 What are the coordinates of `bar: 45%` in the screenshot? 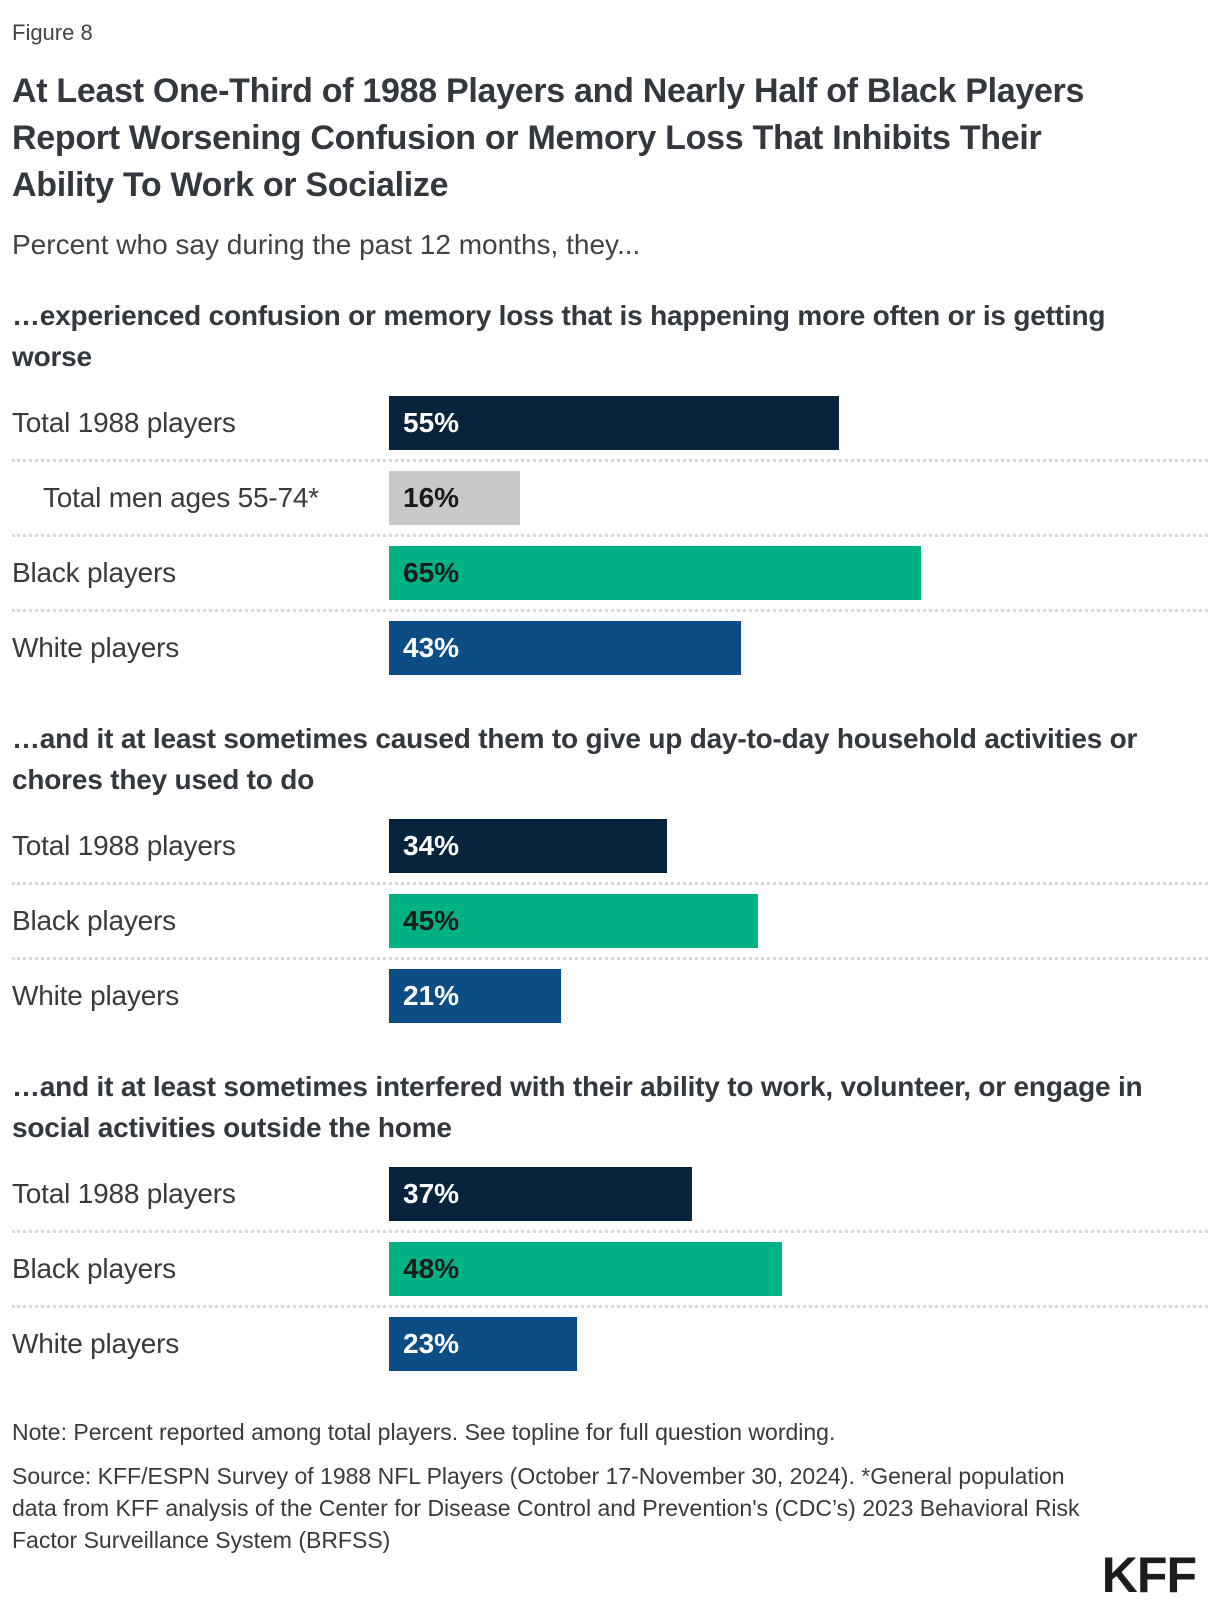 It's located at (573, 921).